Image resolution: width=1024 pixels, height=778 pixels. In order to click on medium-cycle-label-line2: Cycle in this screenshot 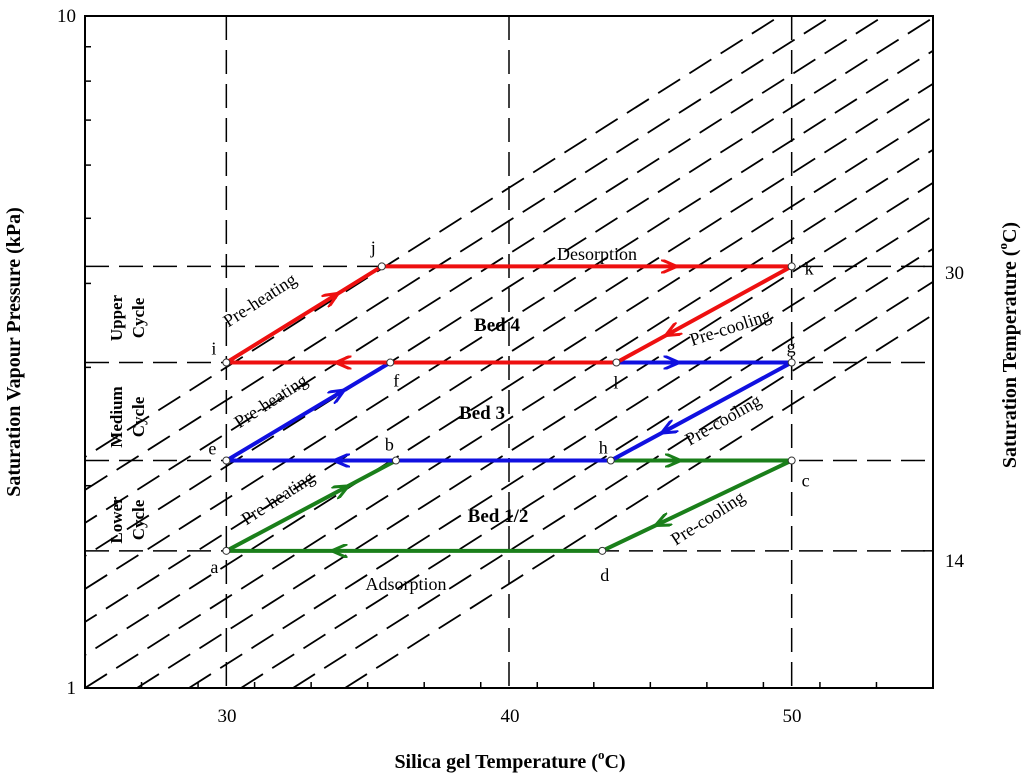, I will do `click(138, 416)`.